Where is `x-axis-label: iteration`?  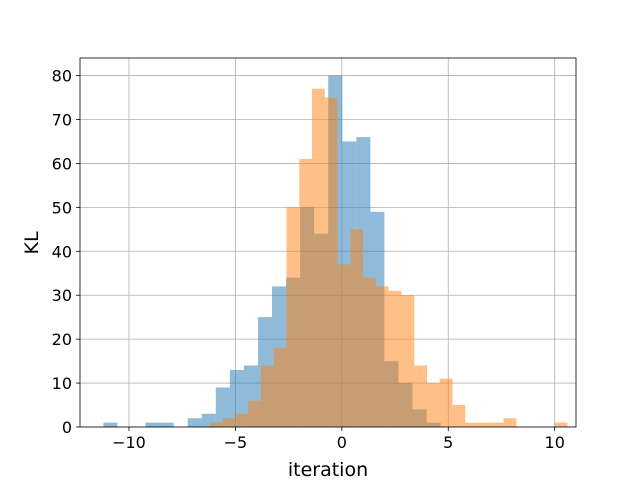 x-axis-label: iteration is located at coordinates (328, 469).